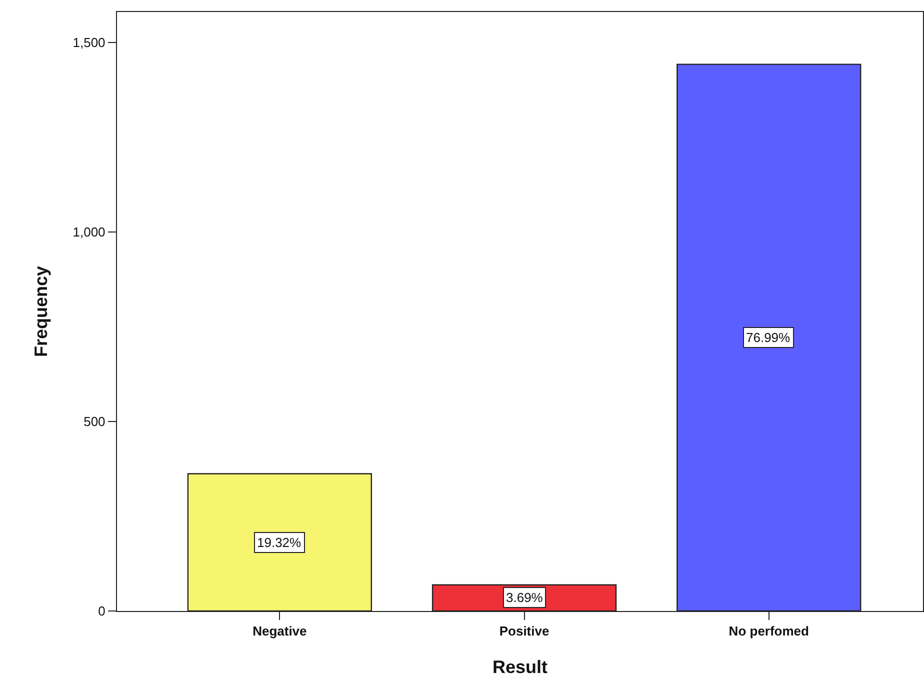 This screenshot has height=694, width=924. Describe the element at coordinates (768, 337) in the screenshot. I see `annotation: 76.99%` at that location.